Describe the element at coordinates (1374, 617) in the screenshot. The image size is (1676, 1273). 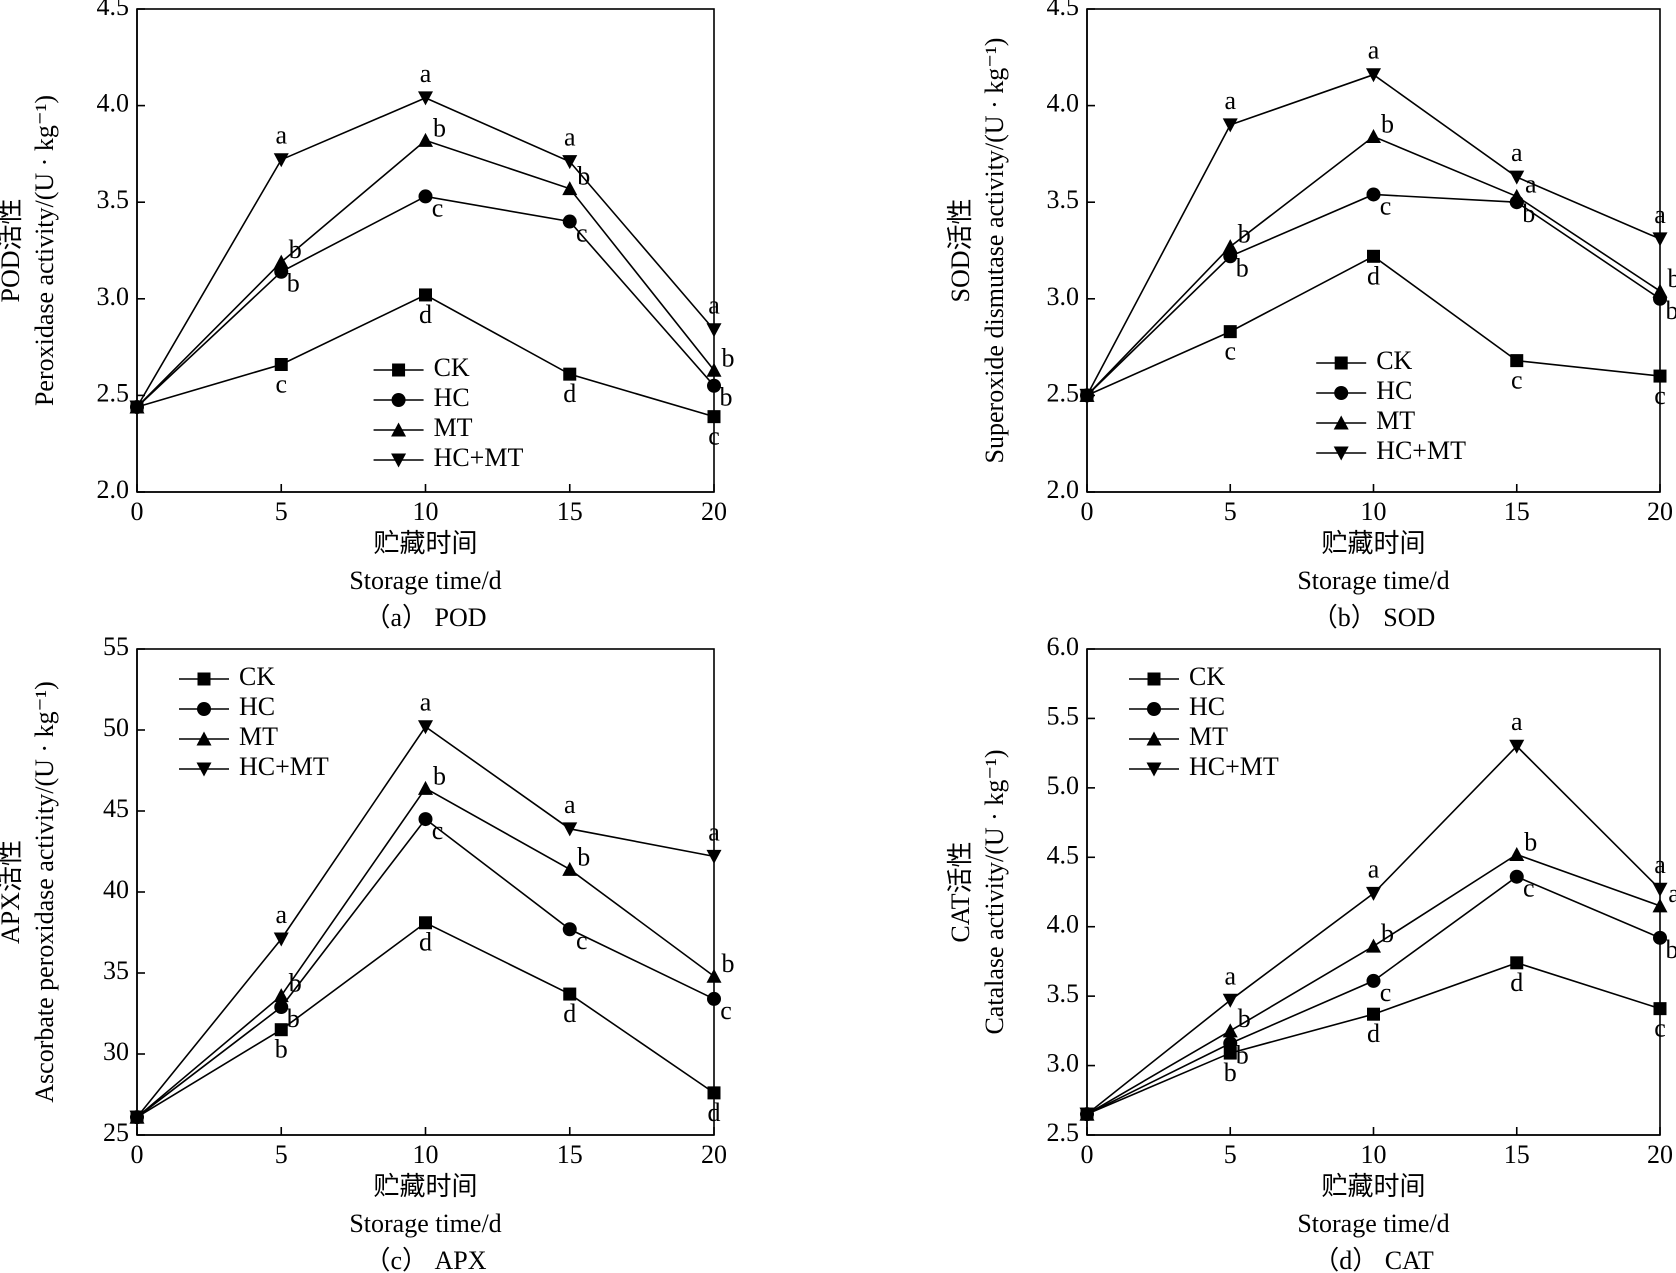
I see `caption: （b） SOD` at that location.